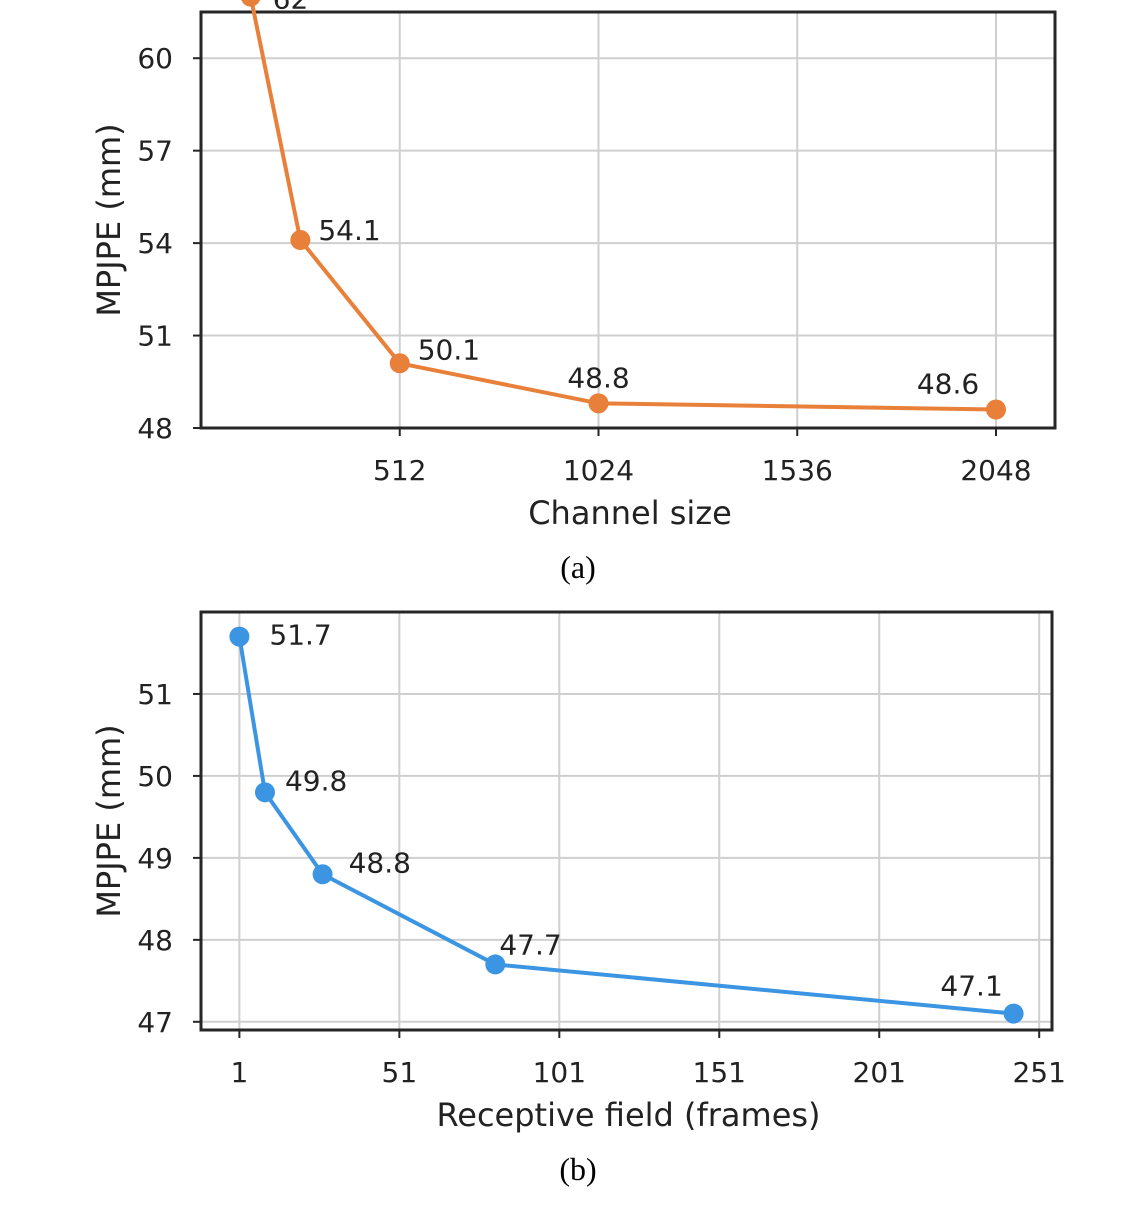 The image size is (1122, 1208). I want to click on y-tick-label: 47, so click(155, 1022).